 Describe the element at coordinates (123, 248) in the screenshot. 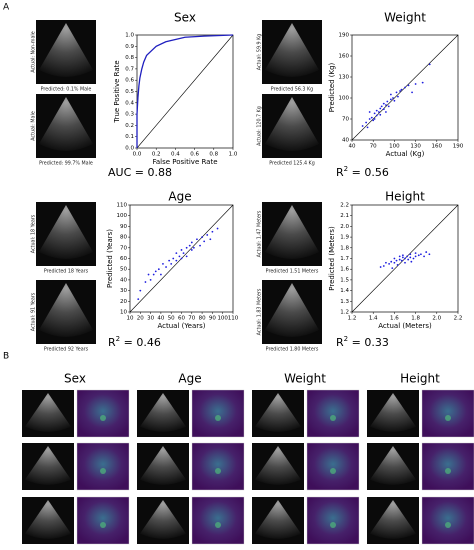

I see `y-tick-label: 70` at that location.